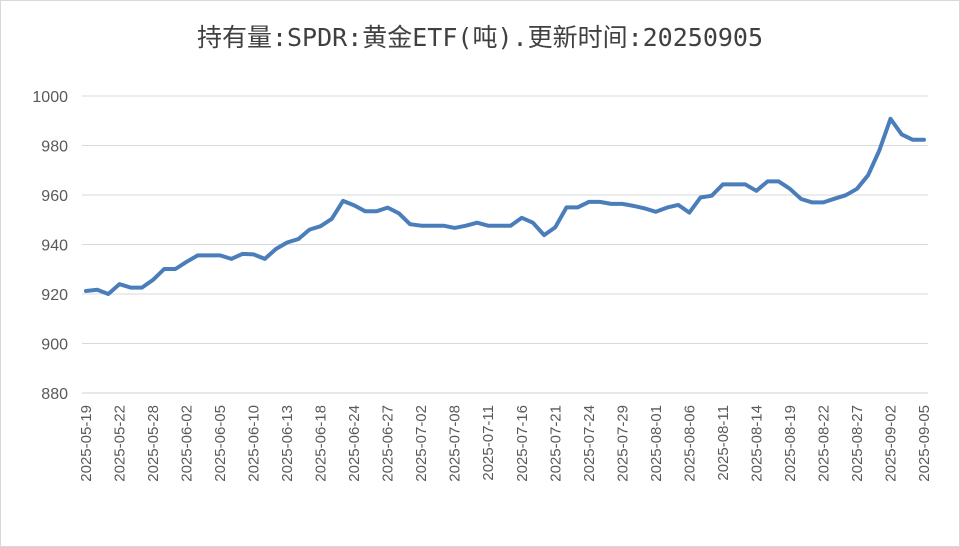 The image size is (960, 547). What do you see at coordinates (421, 443) in the screenshot?
I see `x-tick-label: 2025-07-02` at bounding box center [421, 443].